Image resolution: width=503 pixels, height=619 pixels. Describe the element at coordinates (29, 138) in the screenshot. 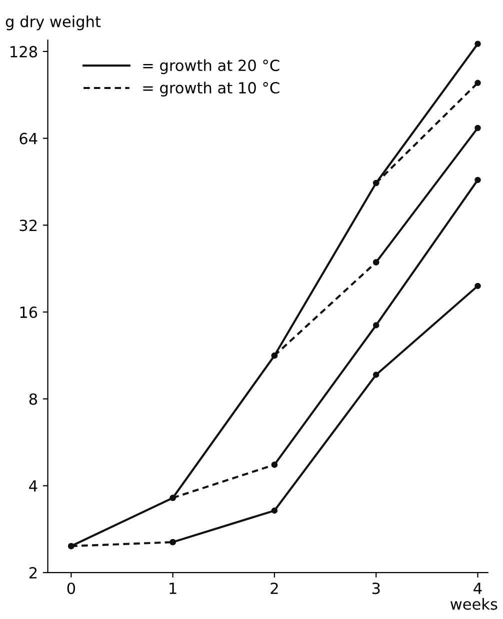

I see `y-tick-label: 64` at that location.